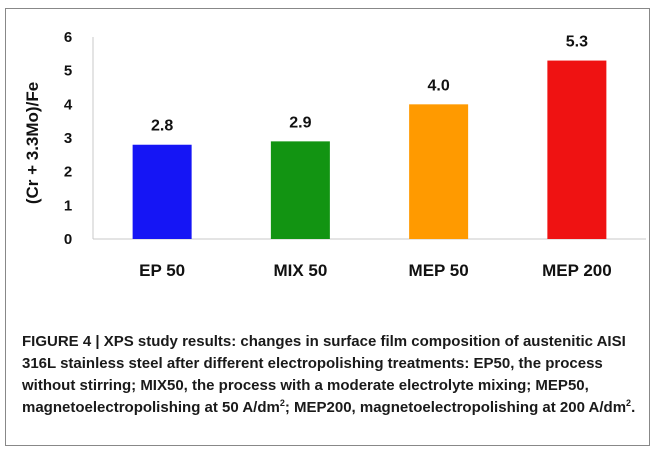  I want to click on data-label: 2.8, so click(162, 126).